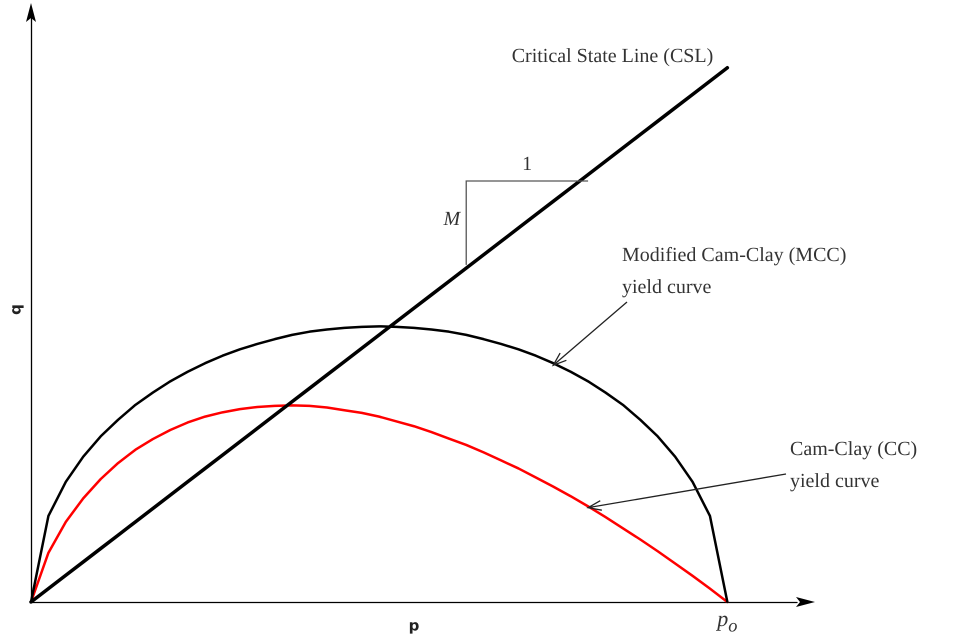  Describe the element at coordinates (451, 219) in the screenshot. I see `annotation: M` at that location.